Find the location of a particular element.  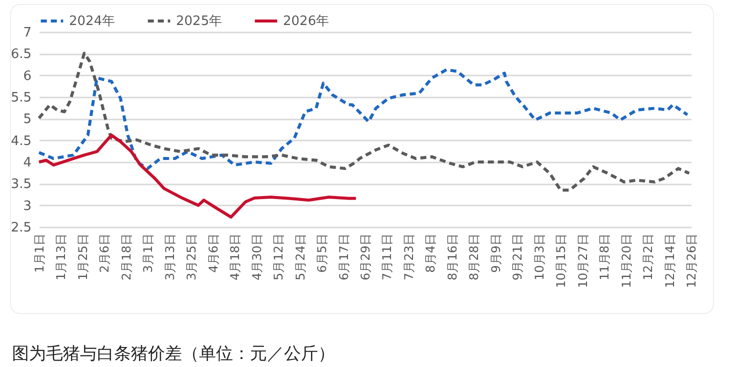

y-tick-label: 6.5 is located at coordinates (21, 54).